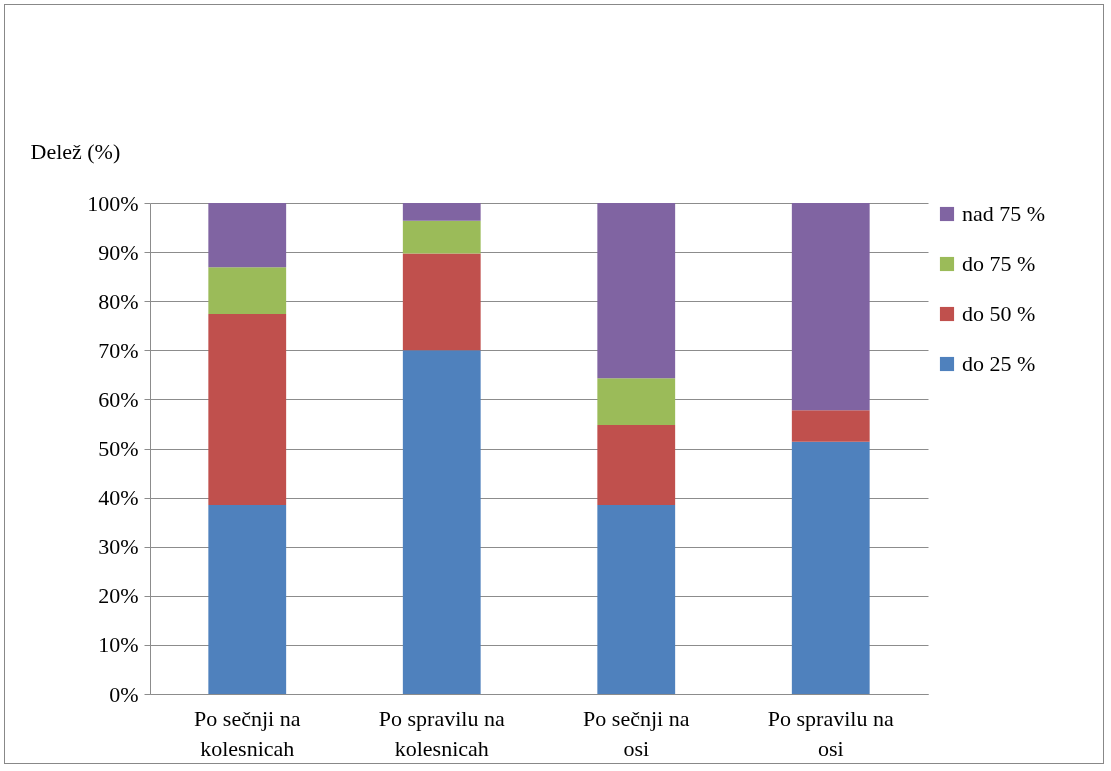 Image resolution: width=1111 pixels, height=771 pixels. What do you see at coordinates (118, 596) in the screenshot?
I see `y-tick-label: 20%` at bounding box center [118, 596].